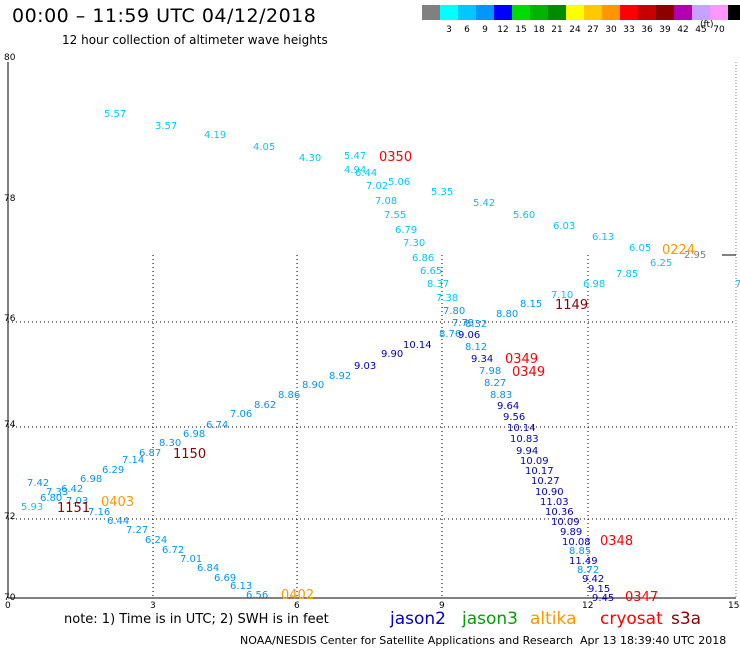 The height and width of the screenshot is (650, 740). I want to click on wave-height-label: 6.29, so click(113, 470).